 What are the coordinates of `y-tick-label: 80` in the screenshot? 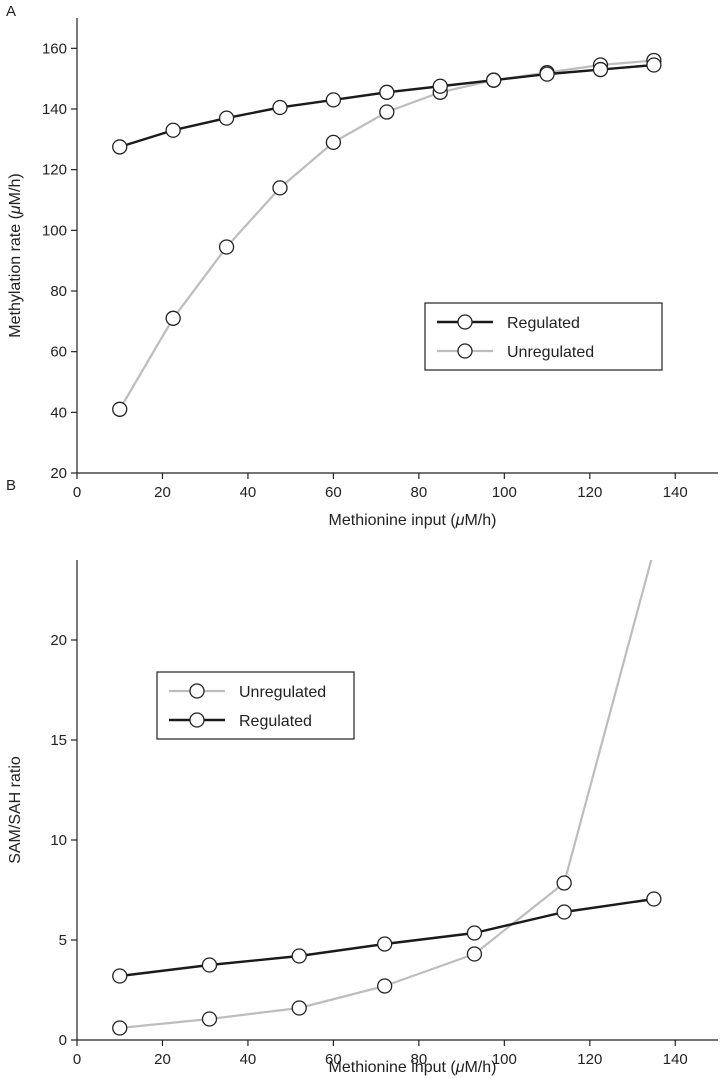 It's located at (58, 291).